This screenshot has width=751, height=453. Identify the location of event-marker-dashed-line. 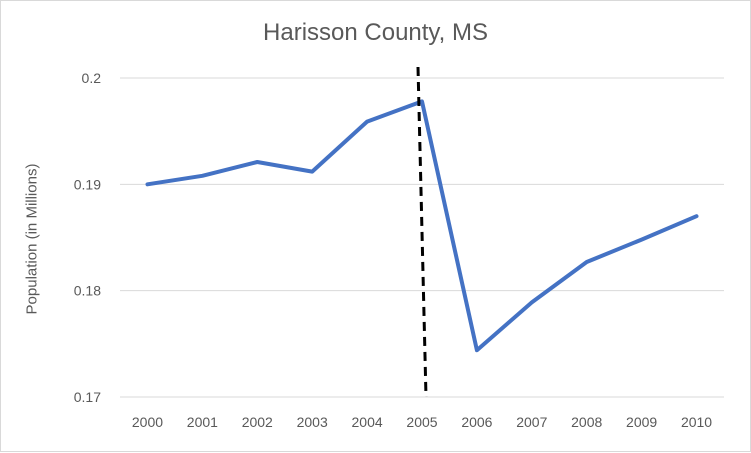
(422, 232).